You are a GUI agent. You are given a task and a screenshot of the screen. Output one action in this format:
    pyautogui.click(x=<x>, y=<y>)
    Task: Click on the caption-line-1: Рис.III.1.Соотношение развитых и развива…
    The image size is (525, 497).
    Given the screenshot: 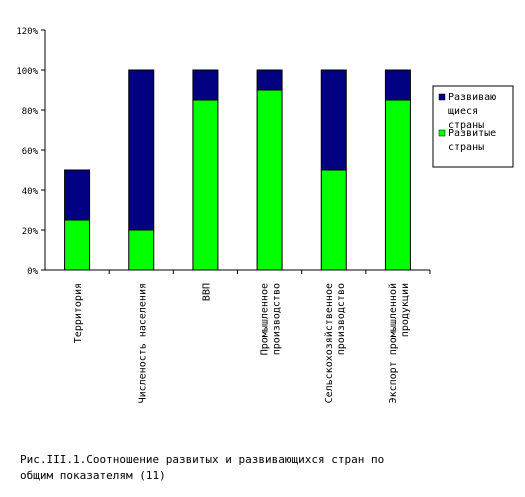 What is the action you would take?
    pyautogui.click(x=202, y=459)
    